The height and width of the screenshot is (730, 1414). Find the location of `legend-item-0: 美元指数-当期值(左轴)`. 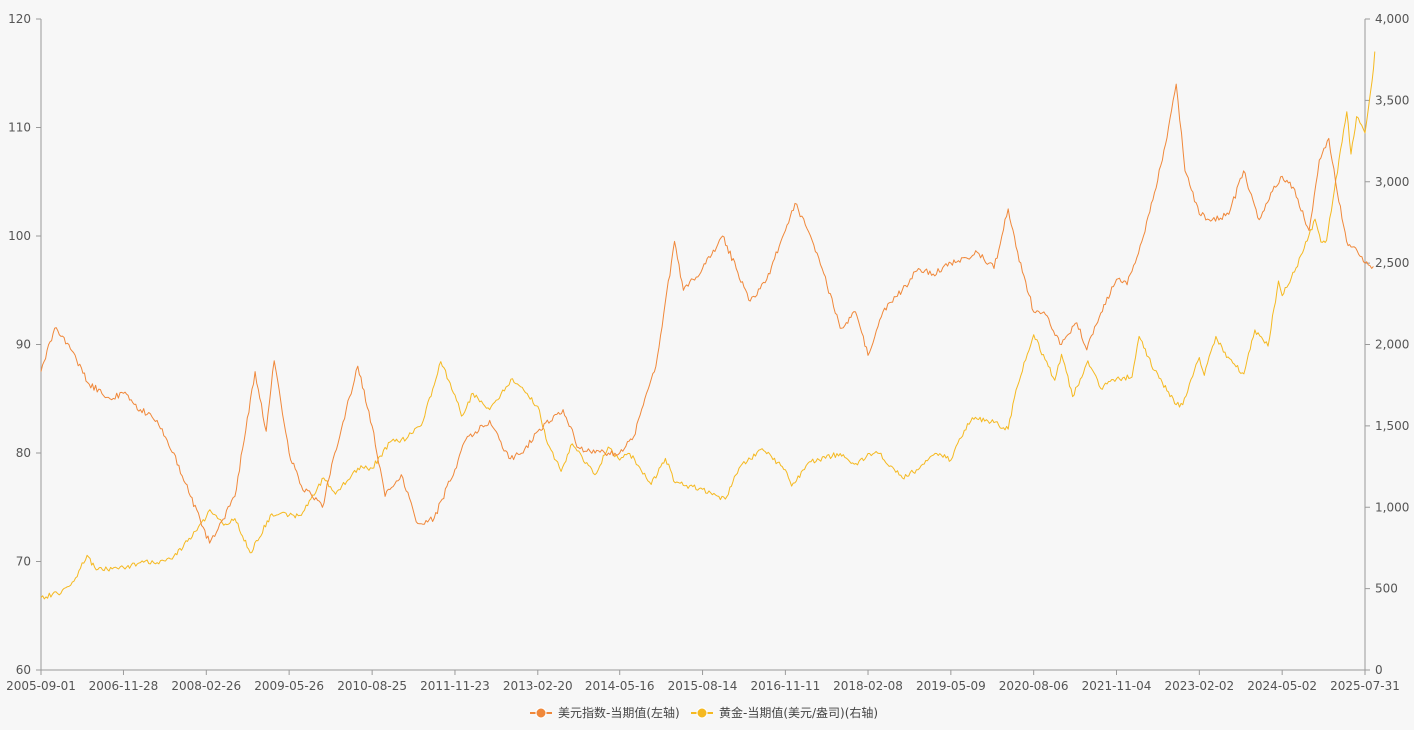

legend-item-0: 美元指数-当期值(左轴) is located at coordinates (605, 712).